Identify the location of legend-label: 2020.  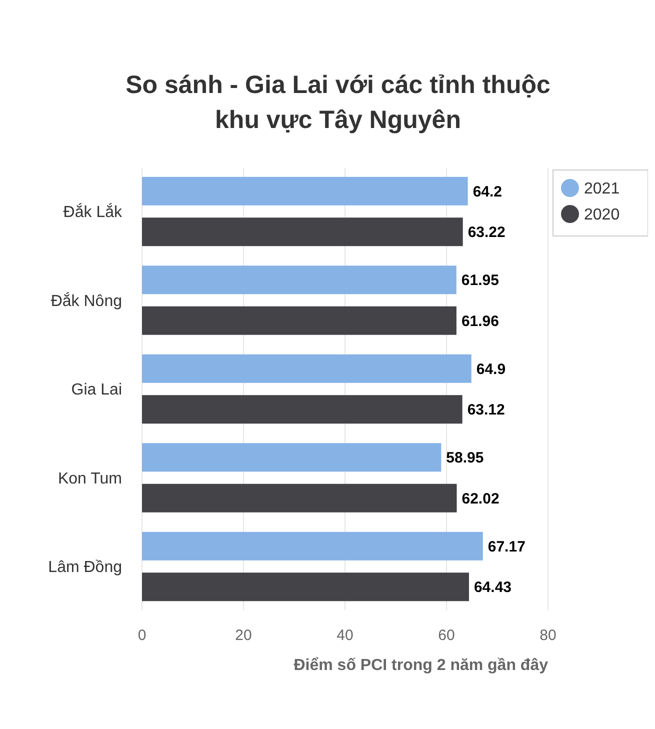
(602, 215).